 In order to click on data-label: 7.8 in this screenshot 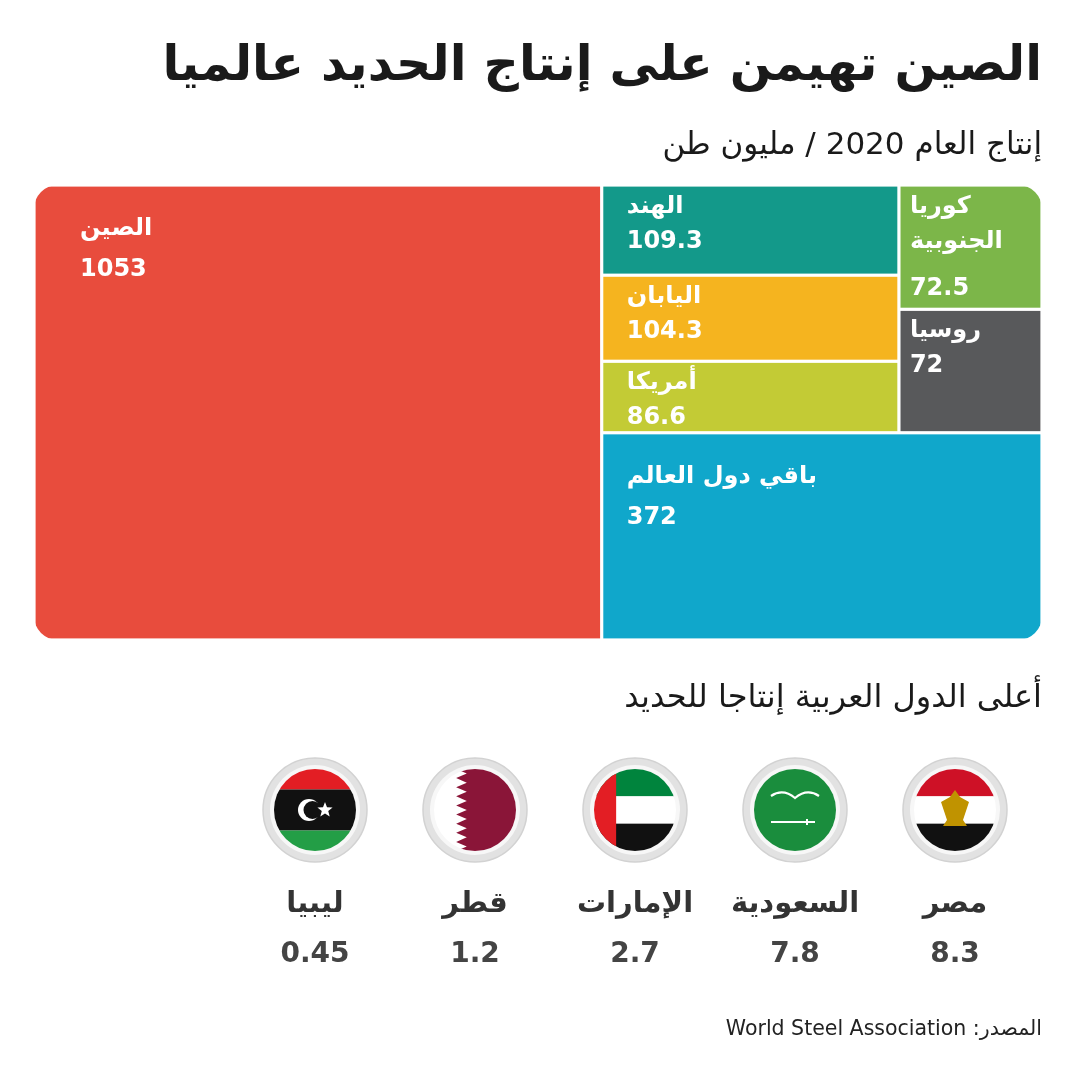, I will do `click(795, 952)`.